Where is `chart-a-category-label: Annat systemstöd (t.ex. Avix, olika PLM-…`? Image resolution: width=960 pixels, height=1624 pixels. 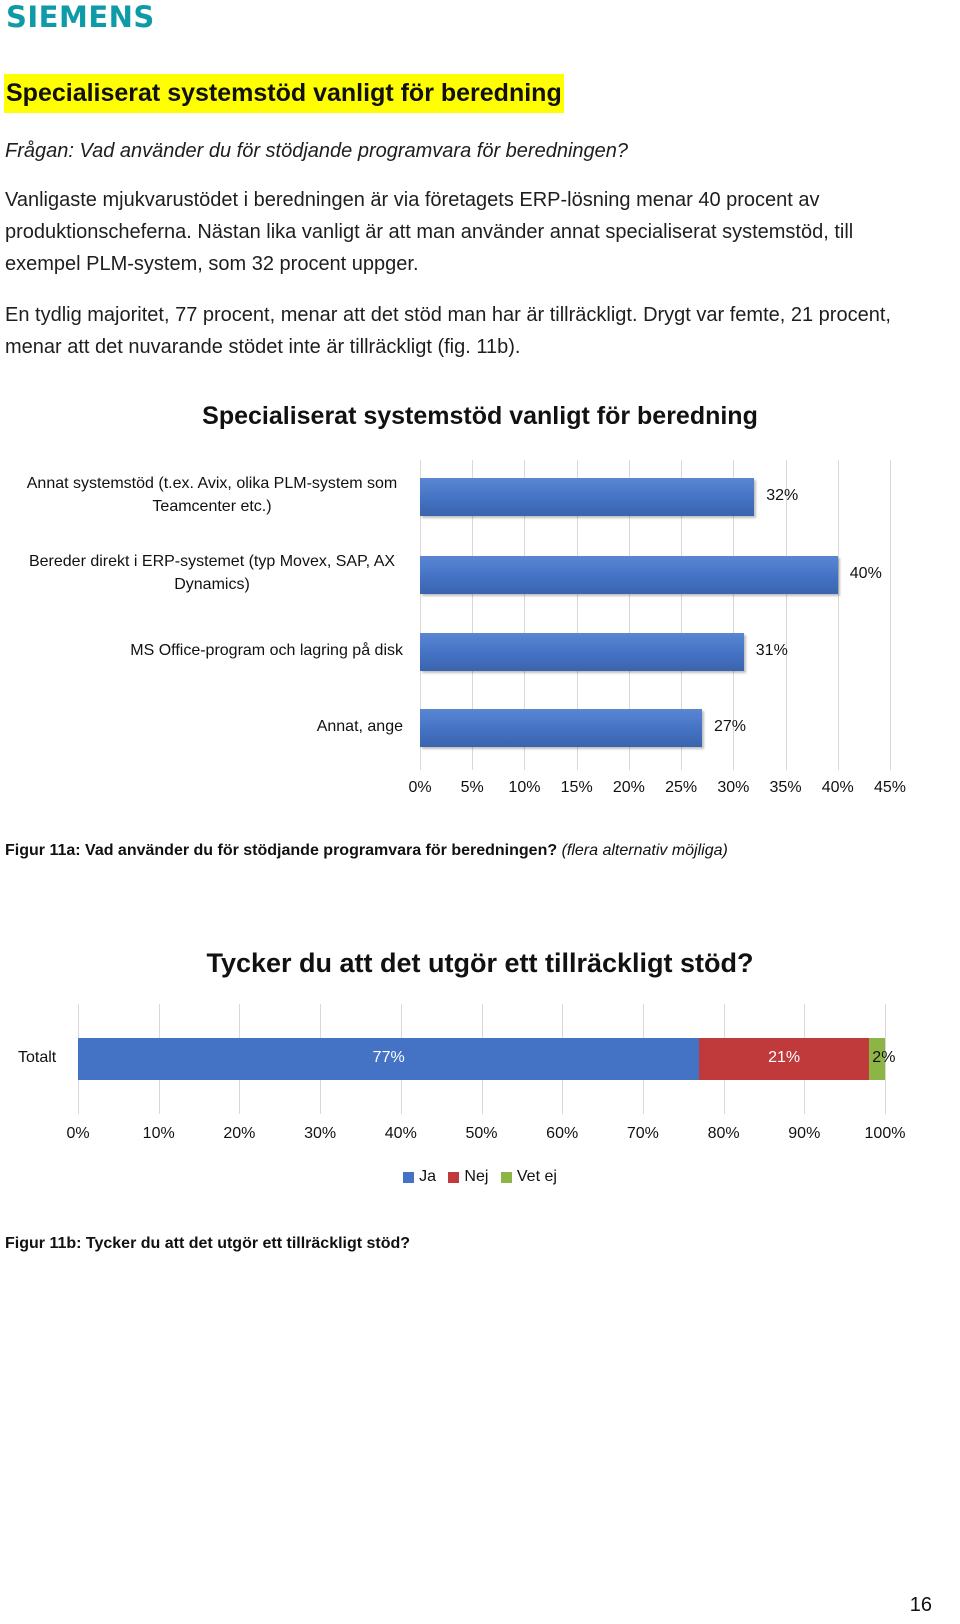
chart-a-category-label: Annat systemstöd (t.ex. Avix, olika PLM-… is located at coordinates (212, 495).